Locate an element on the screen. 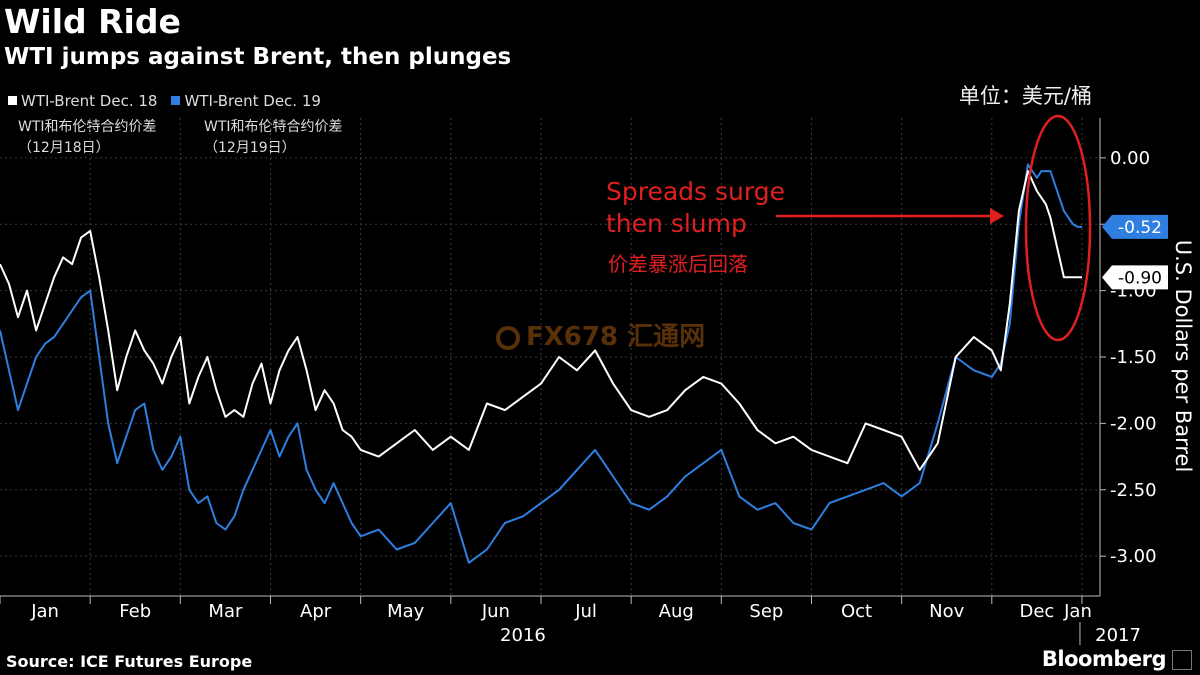 Image resolution: width=1200 pixels, height=675 pixels. legend-label-dec19: WTI-Brent Dec. 19 is located at coordinates (252, 101).